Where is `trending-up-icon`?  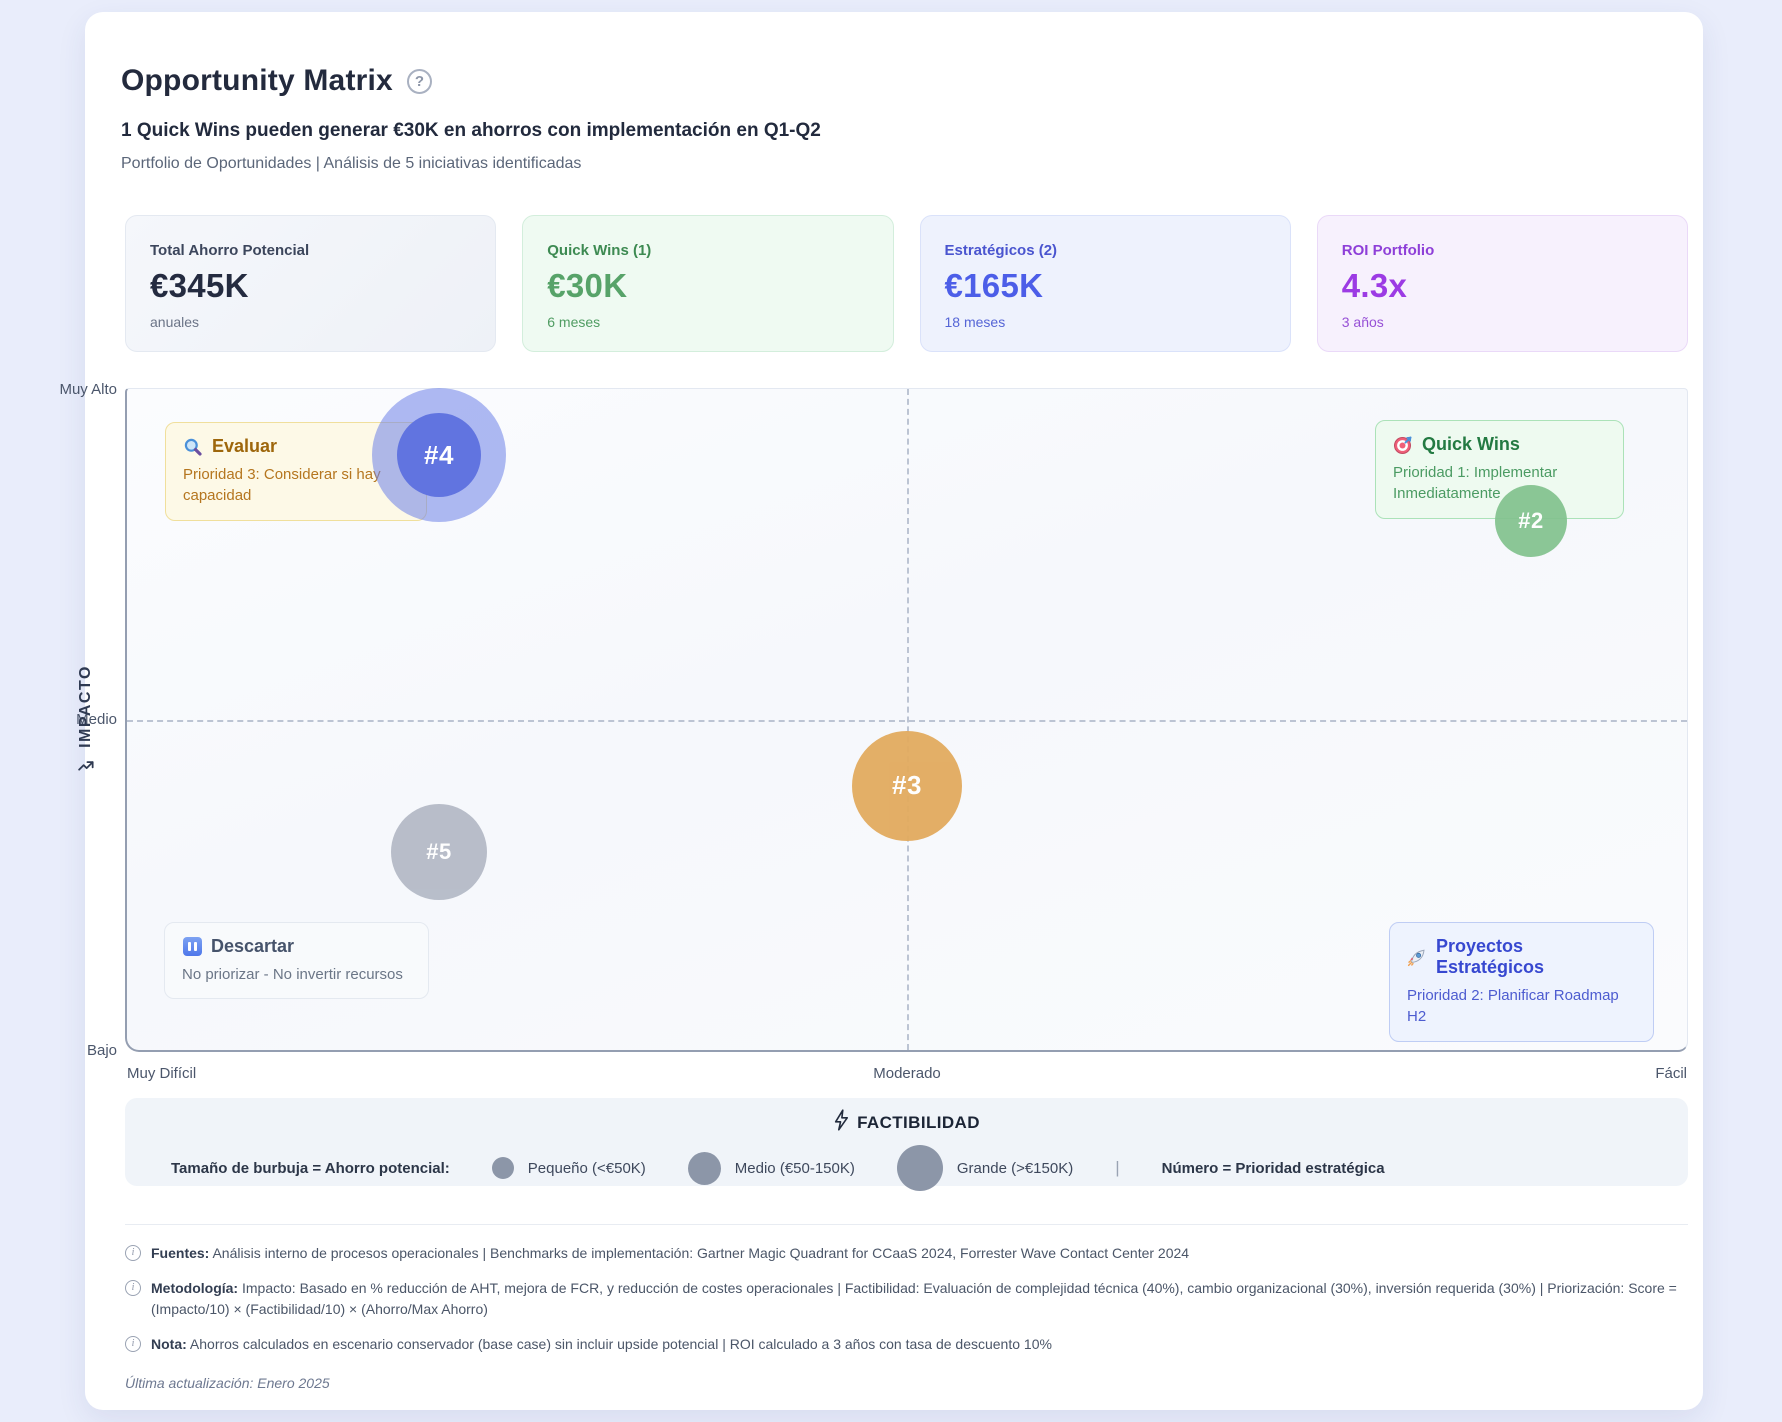
trending-up-icon is located at coordinates (86, 765).